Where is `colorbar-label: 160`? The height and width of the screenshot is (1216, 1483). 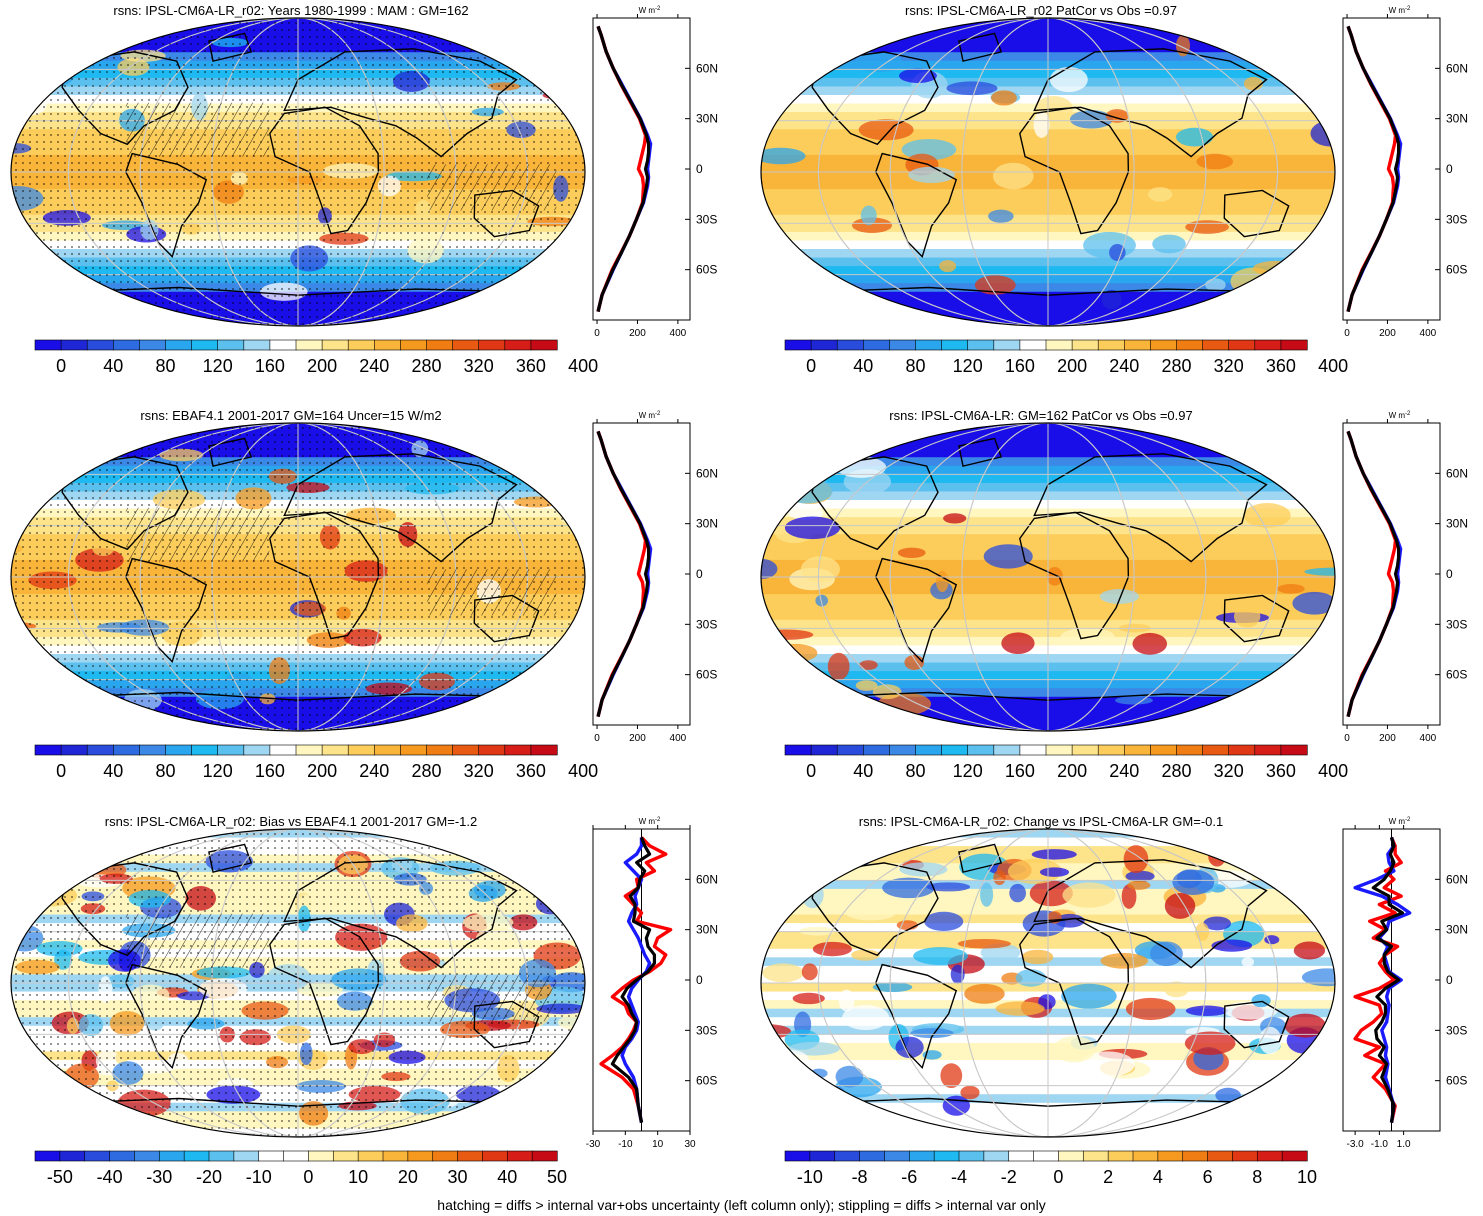
colorbar-label: 160 is located at coordinates (1020, 366).